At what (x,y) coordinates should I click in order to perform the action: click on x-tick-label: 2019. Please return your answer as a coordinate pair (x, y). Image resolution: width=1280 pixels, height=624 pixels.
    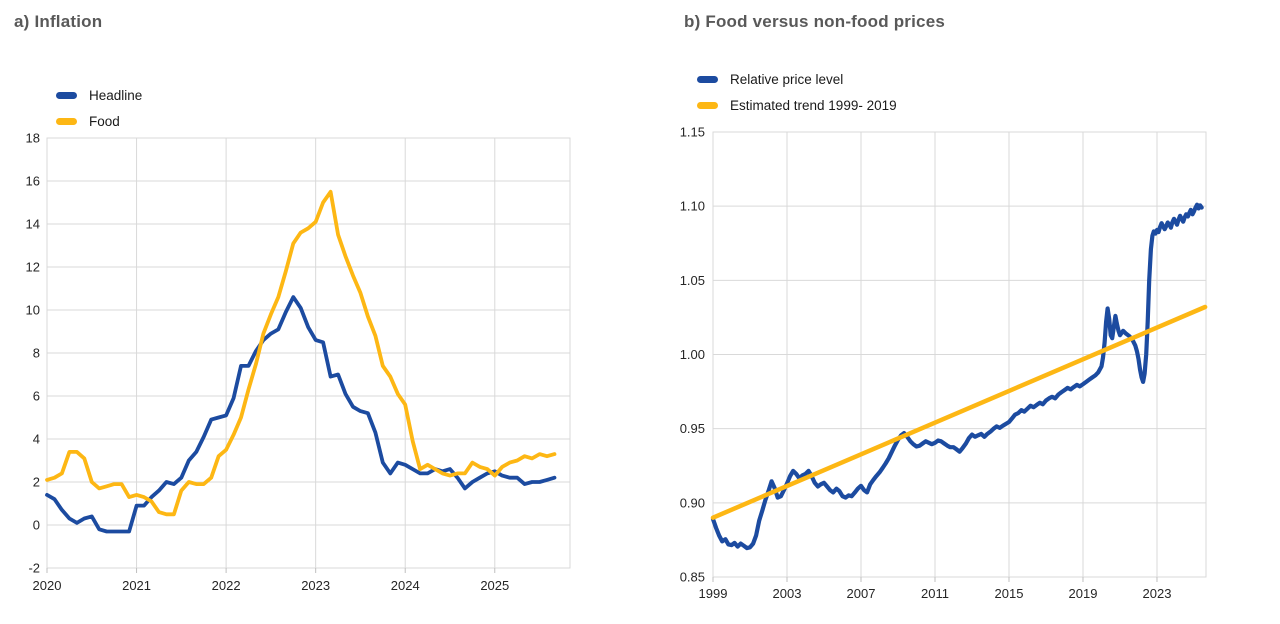
    Looking at the image, I should click on (1083, 593).